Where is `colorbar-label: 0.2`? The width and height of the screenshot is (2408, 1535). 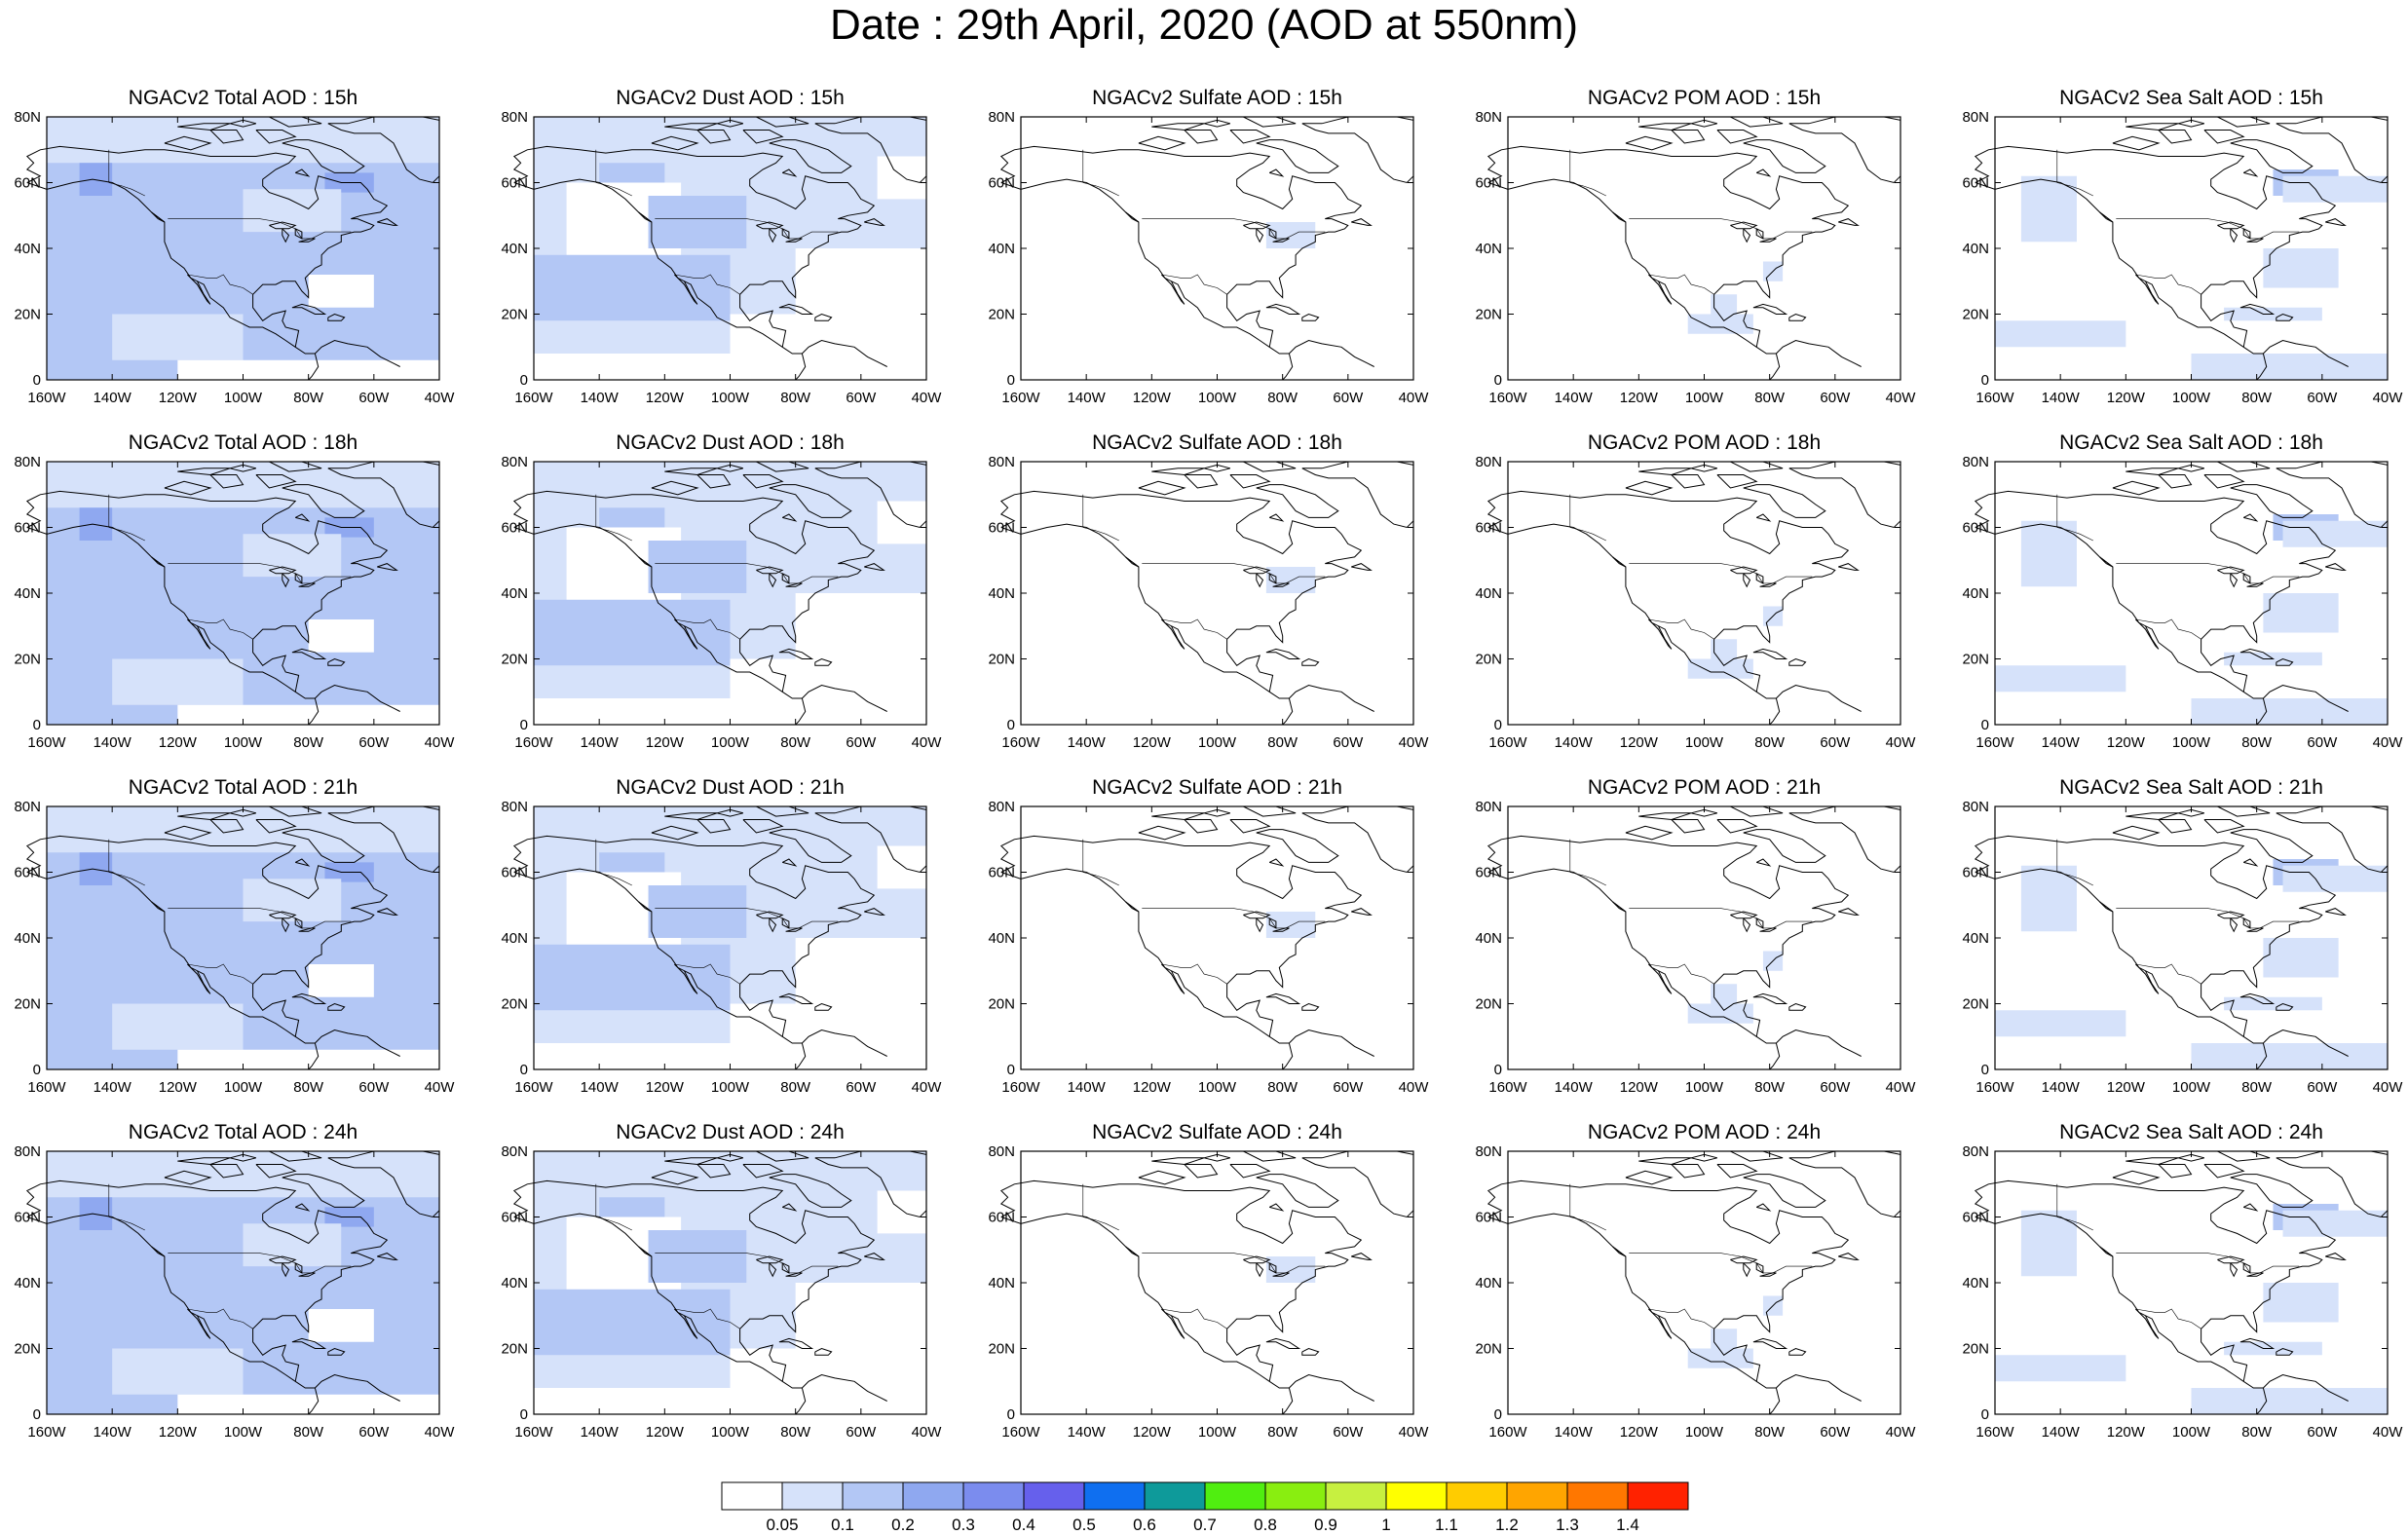 colorbar-label: 0.2 is located at coordinates (903, 1525).